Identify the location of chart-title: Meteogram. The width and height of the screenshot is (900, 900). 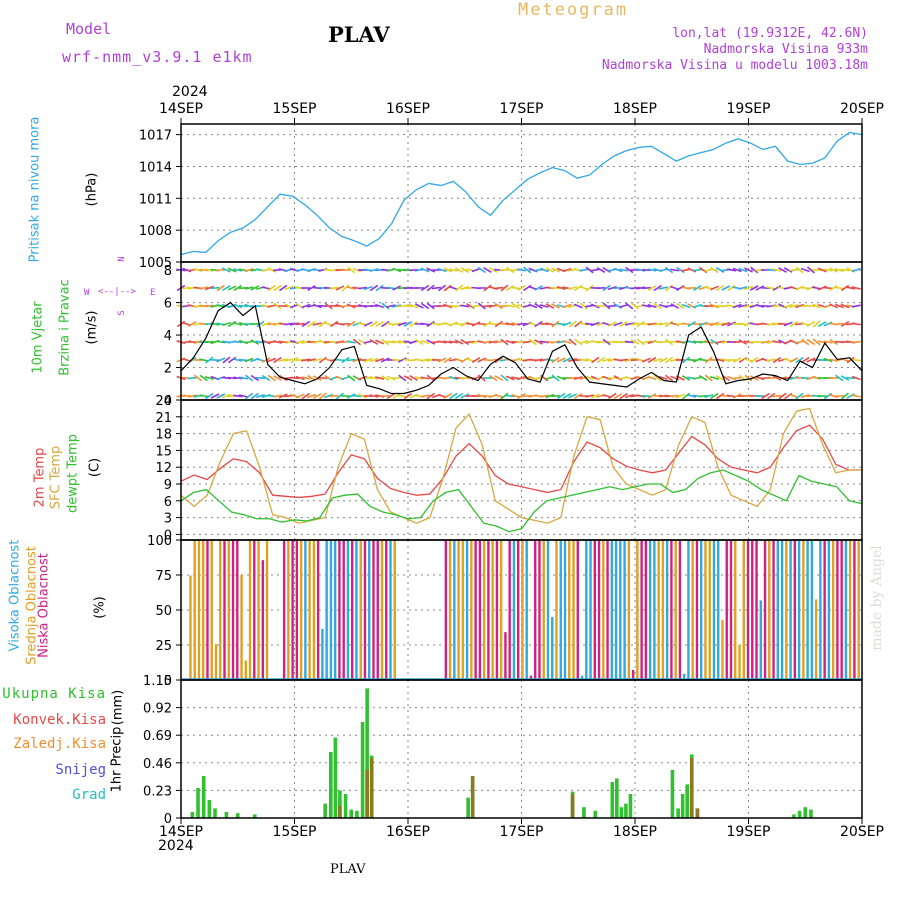
(573, 10).